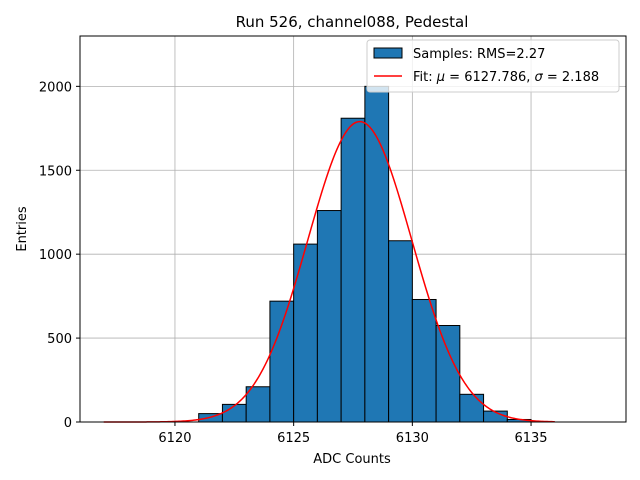 This screenshot has height=480, width=640. Describe the element at coordinates (479, 54) in the screenshot. I see `legend-label-histogram: Samples: RMS=2.27` at that location.